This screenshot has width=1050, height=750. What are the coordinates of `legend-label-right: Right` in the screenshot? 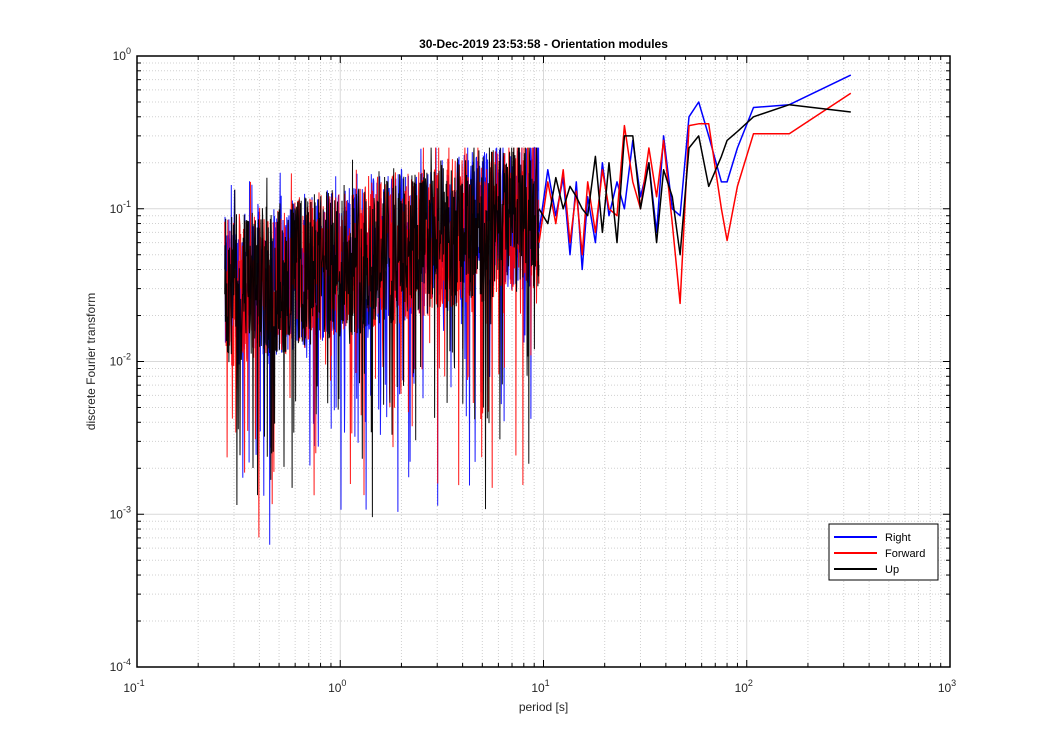 It's located at (898, 538).